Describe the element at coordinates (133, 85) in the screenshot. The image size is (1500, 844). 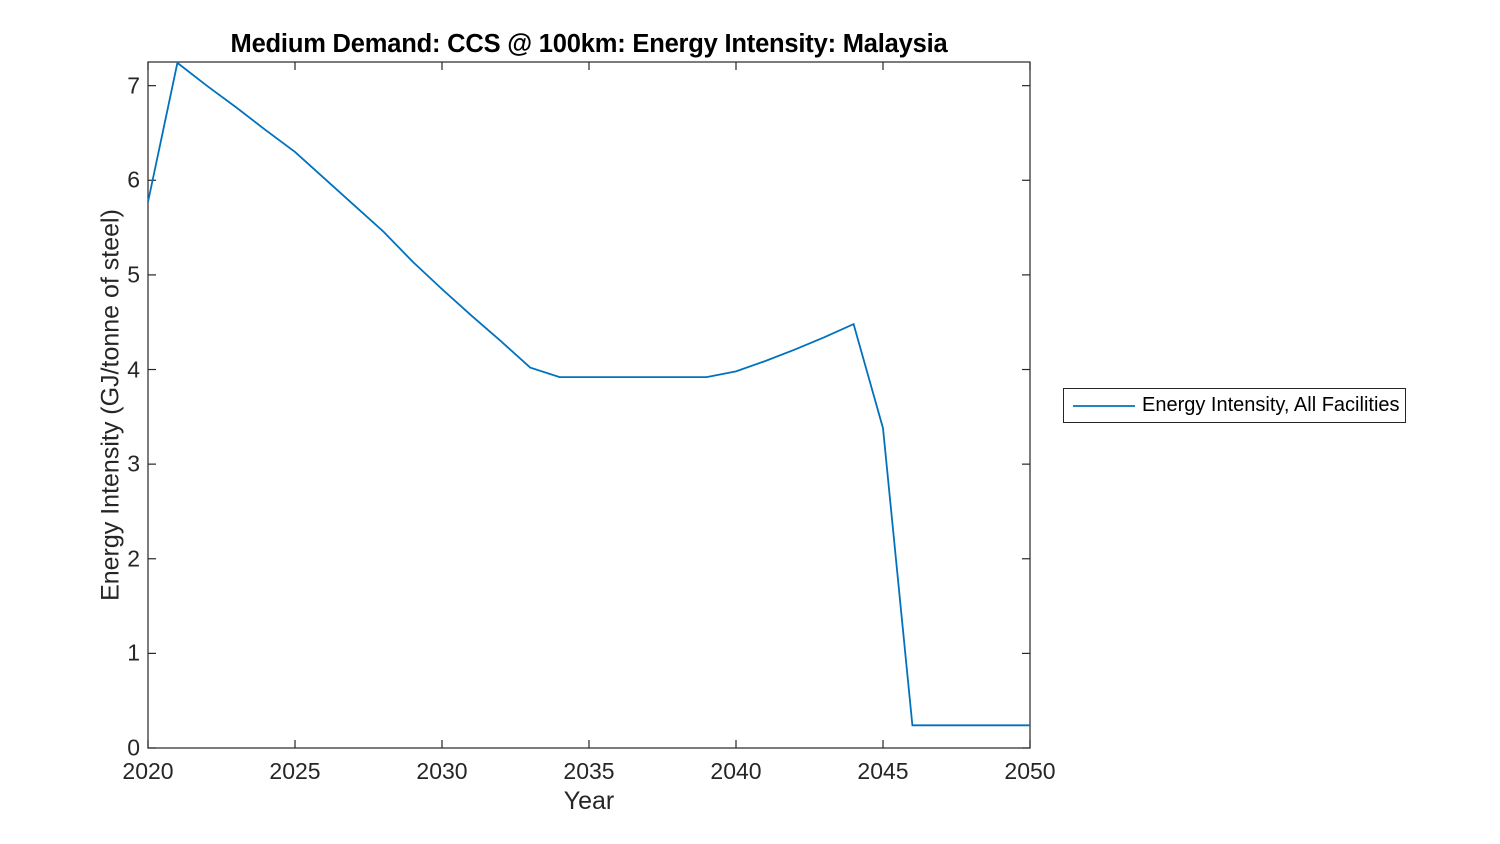
I see `y-tick-label: 7` at that location.